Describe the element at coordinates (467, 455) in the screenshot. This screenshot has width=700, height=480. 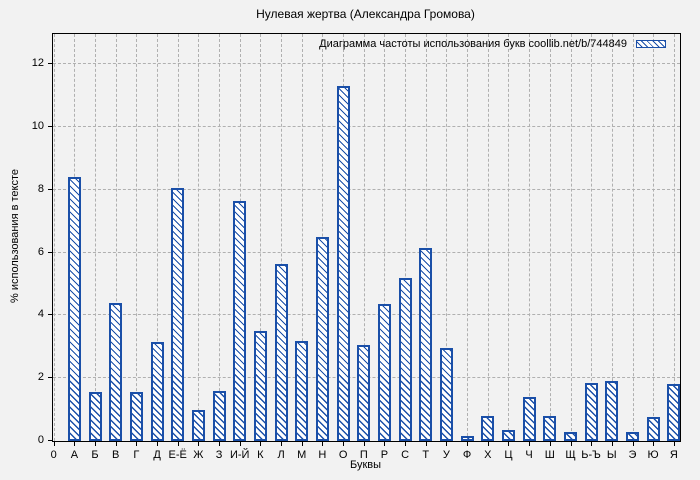
I see `x-tick-label: Ф` at that location.